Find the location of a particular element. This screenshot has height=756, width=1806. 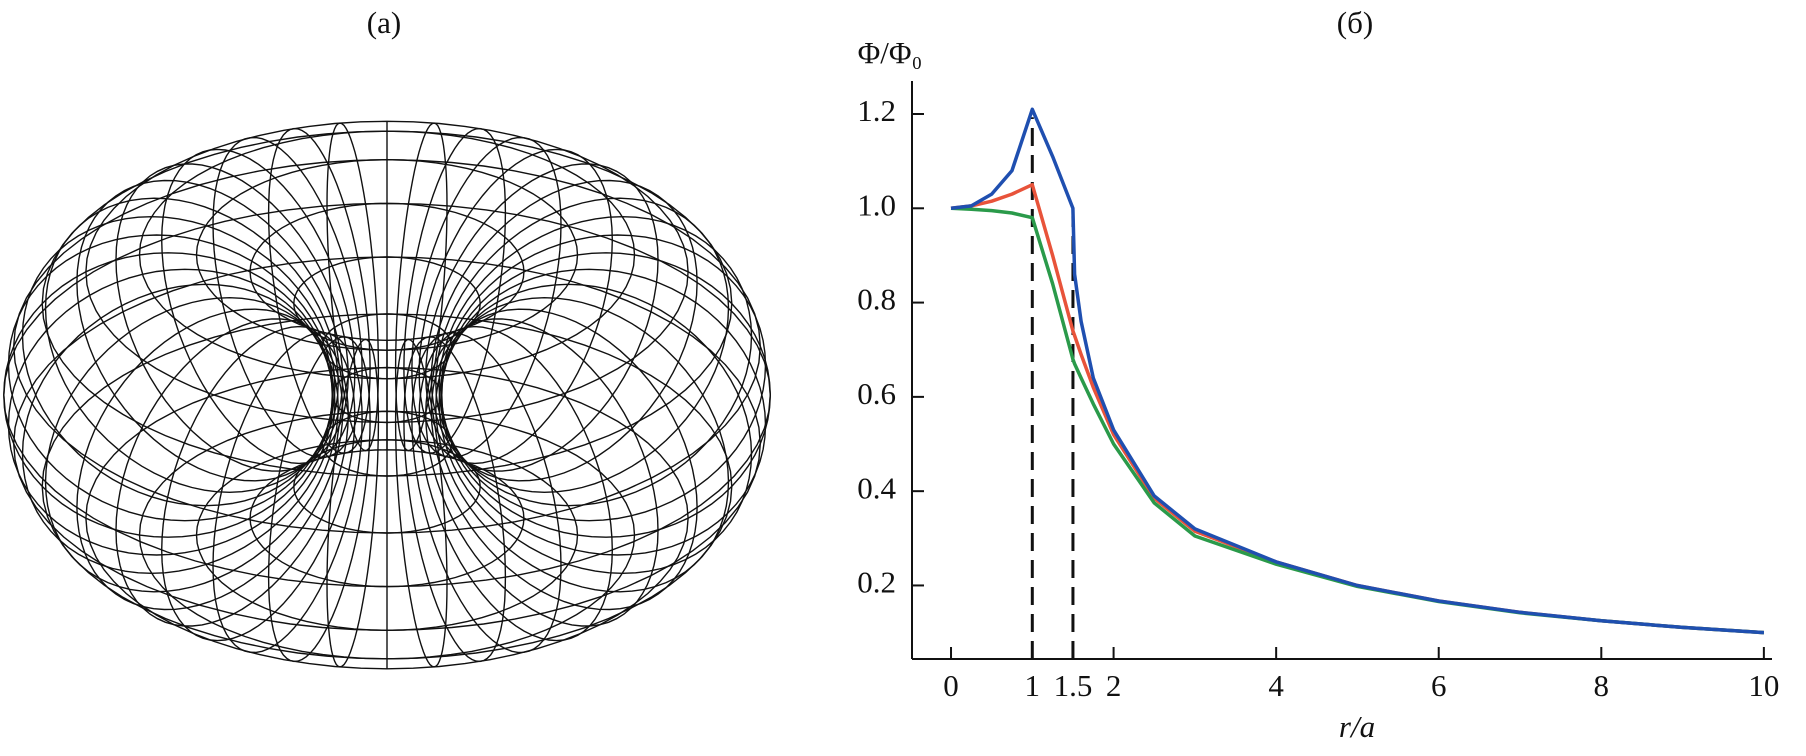

x-tick-label: 4 is located at coordinates (1276, 685).